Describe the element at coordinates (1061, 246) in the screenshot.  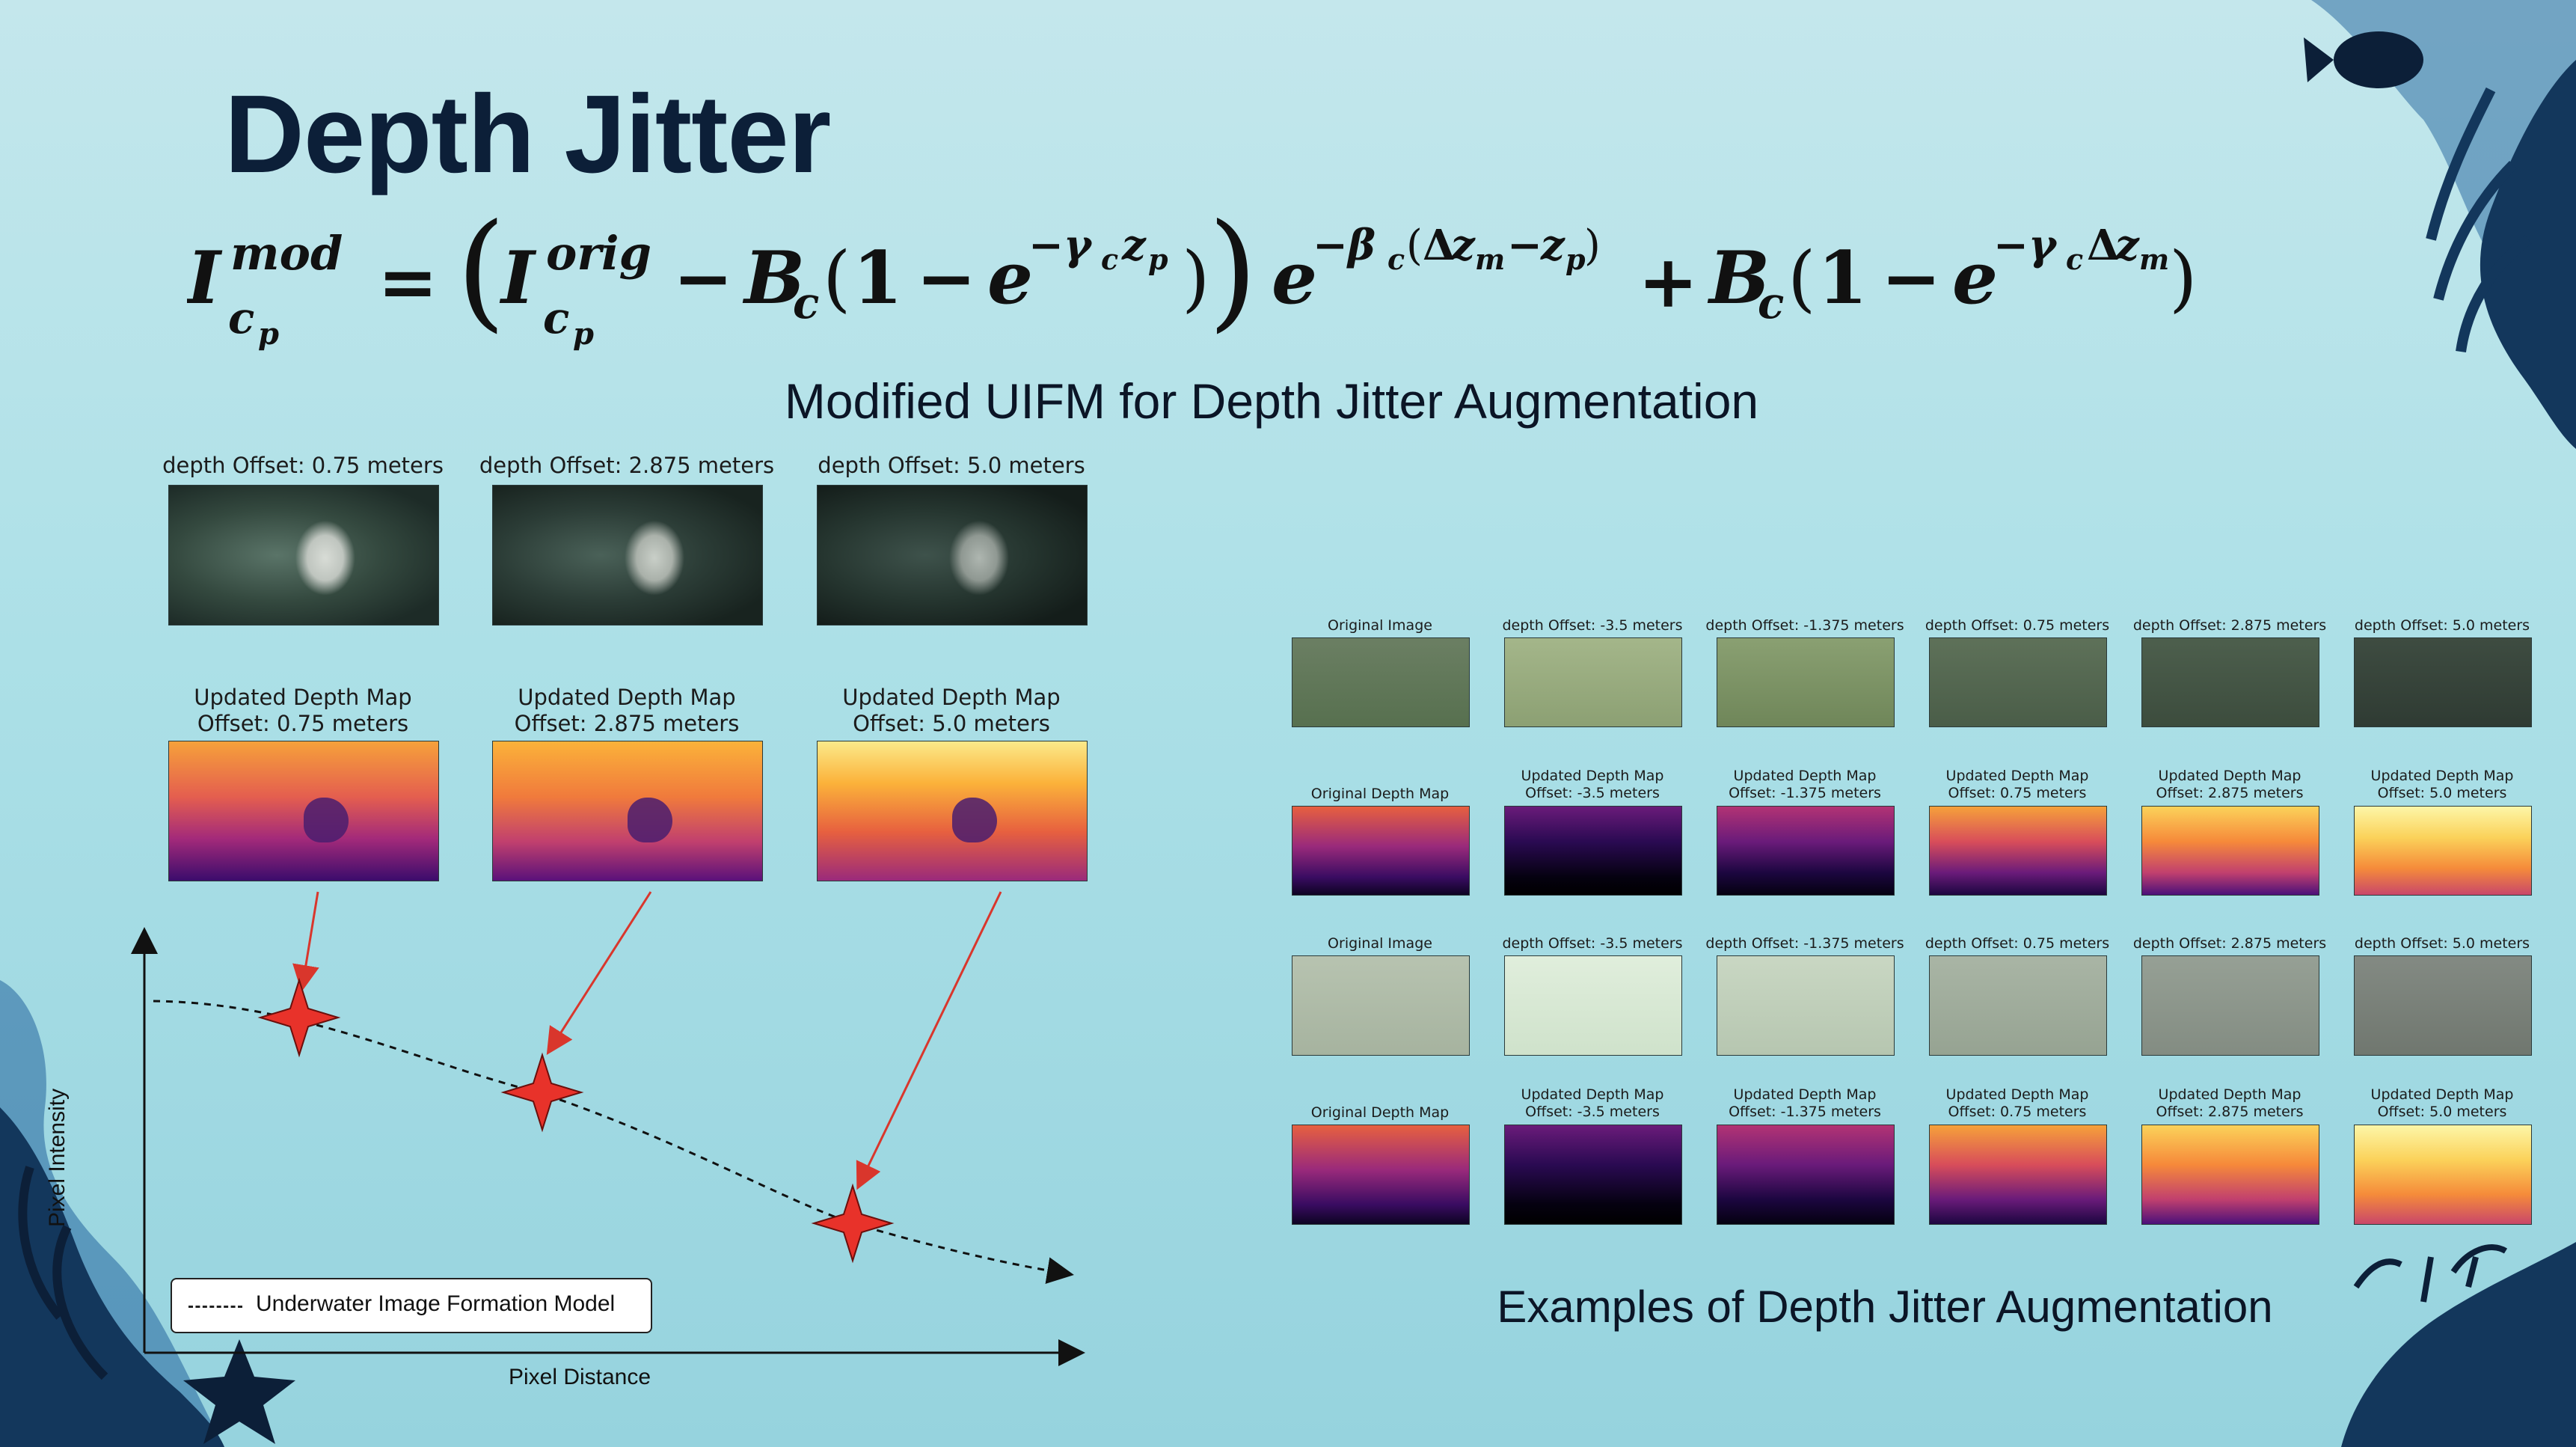
I see `svg-text: −γ` at that location.